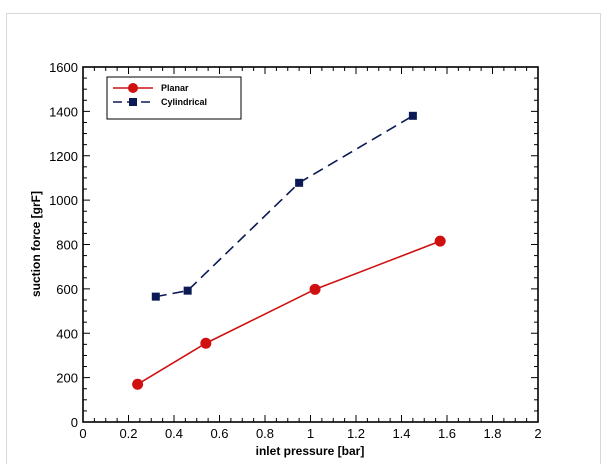  Describe the element at coordinates (447, 433) in the screenshot. I see `x-tick-label: 1.6` at that location.